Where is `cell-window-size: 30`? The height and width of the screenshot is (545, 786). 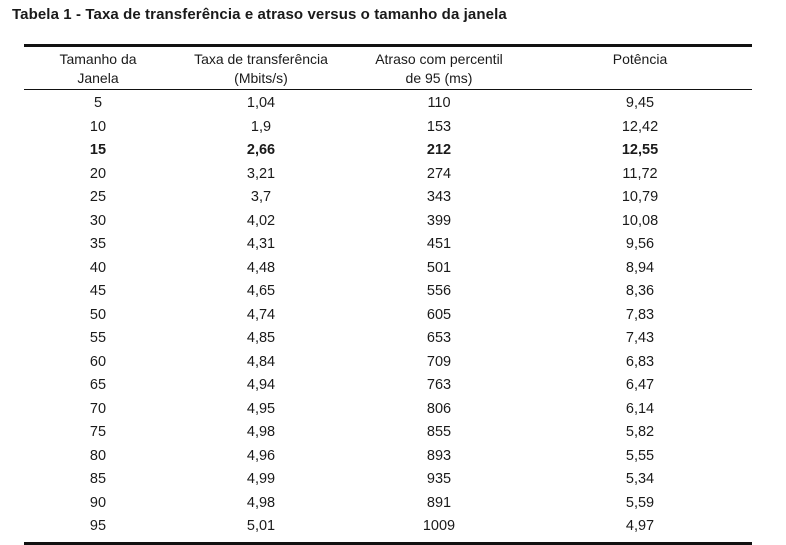
cell-window-size: 30 is located at coordinates (98, 220).